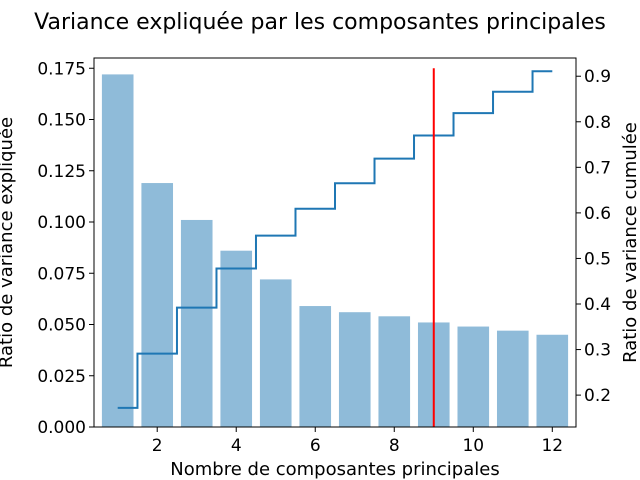 The width and height of the screenshot is (640, 480). I want to click on y2-tick-label-0.7: 0.7, so click(597, 168).